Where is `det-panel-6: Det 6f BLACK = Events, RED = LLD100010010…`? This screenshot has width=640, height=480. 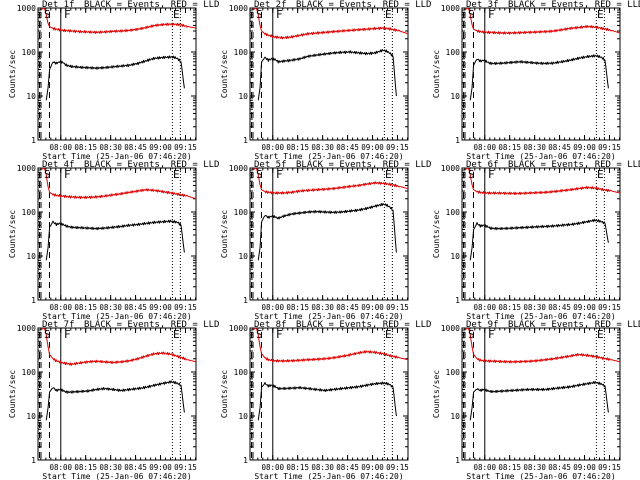
det-panel-6: Det 6f BLACK = Events, RED = LLD100010010… is located at coordinates (536, 240).